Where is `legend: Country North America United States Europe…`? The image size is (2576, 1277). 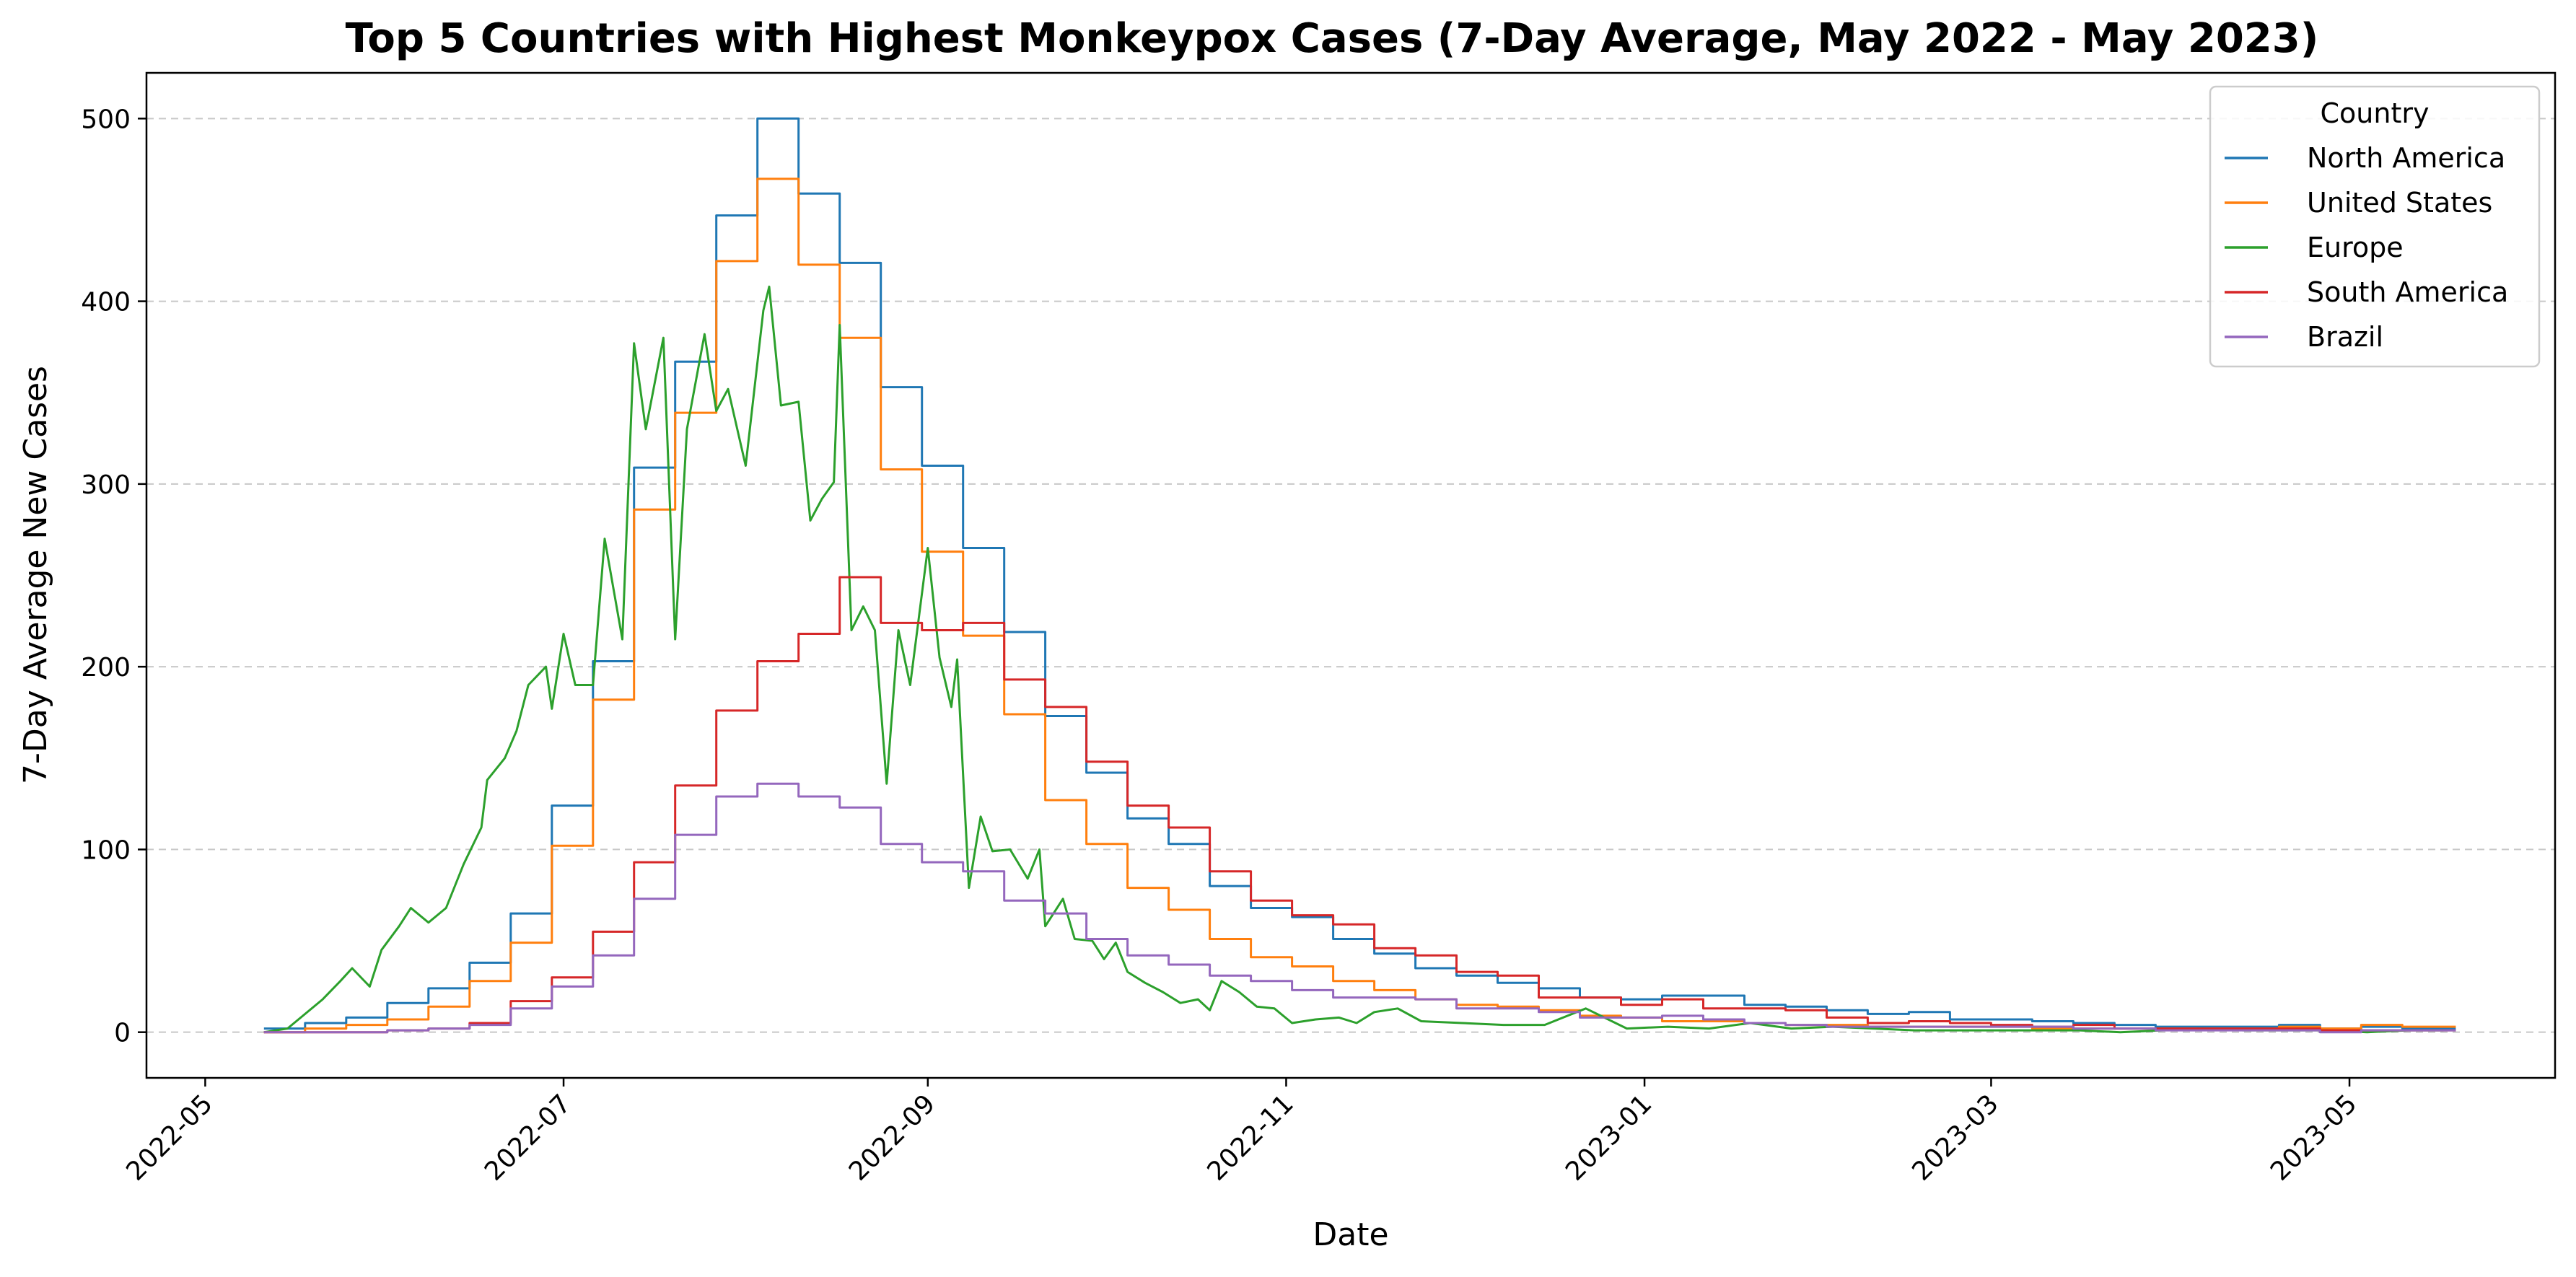 legend: Country North America United States Europe… is located at coordinates (2375, 226).